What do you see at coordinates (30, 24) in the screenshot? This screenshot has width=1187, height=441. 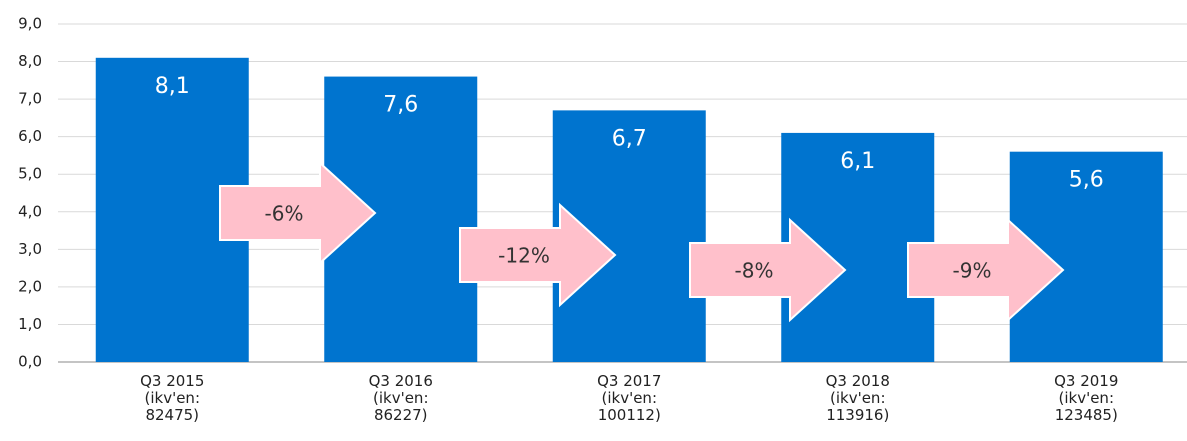 I see `y-tick-label: 9,0` at bounding box center [30, 24].